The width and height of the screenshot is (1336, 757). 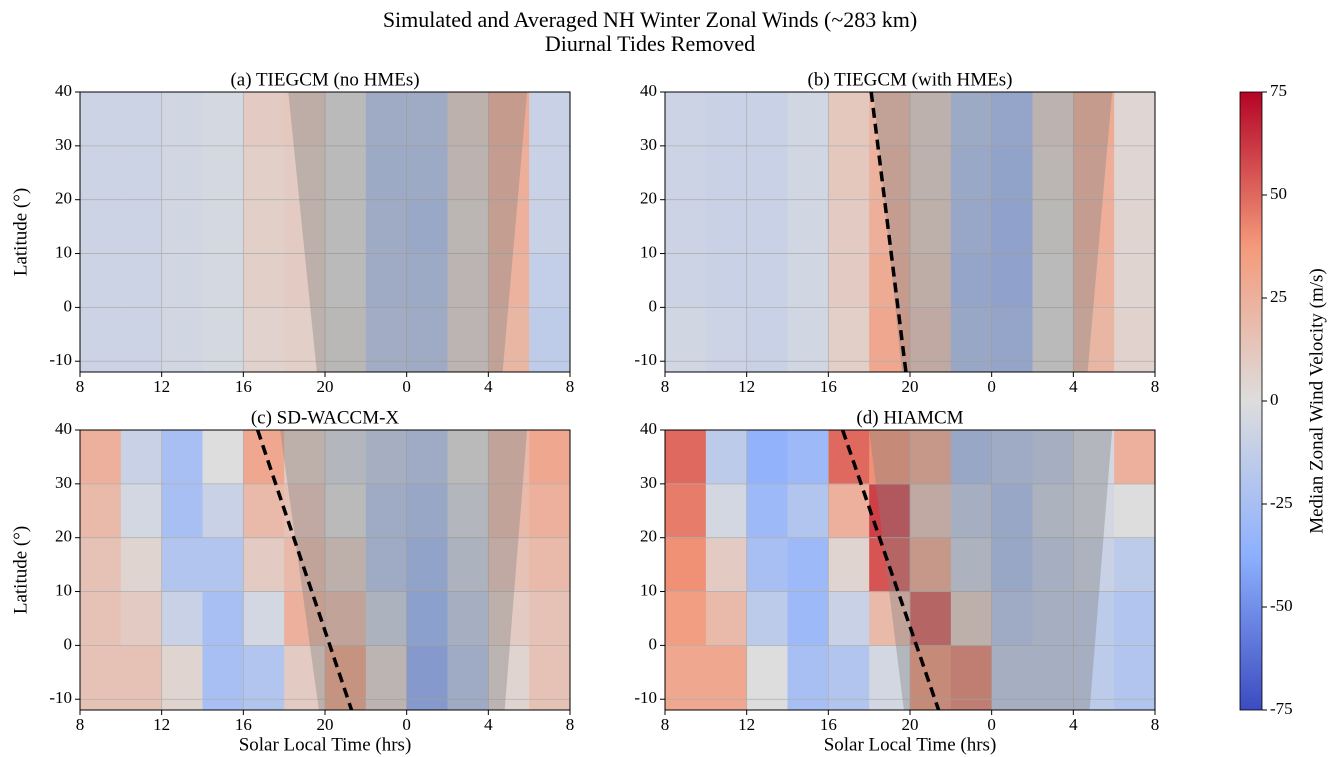 I want to click on panel-title: (b) TIEGCM (with HMEs), so click(x=910, y=79).